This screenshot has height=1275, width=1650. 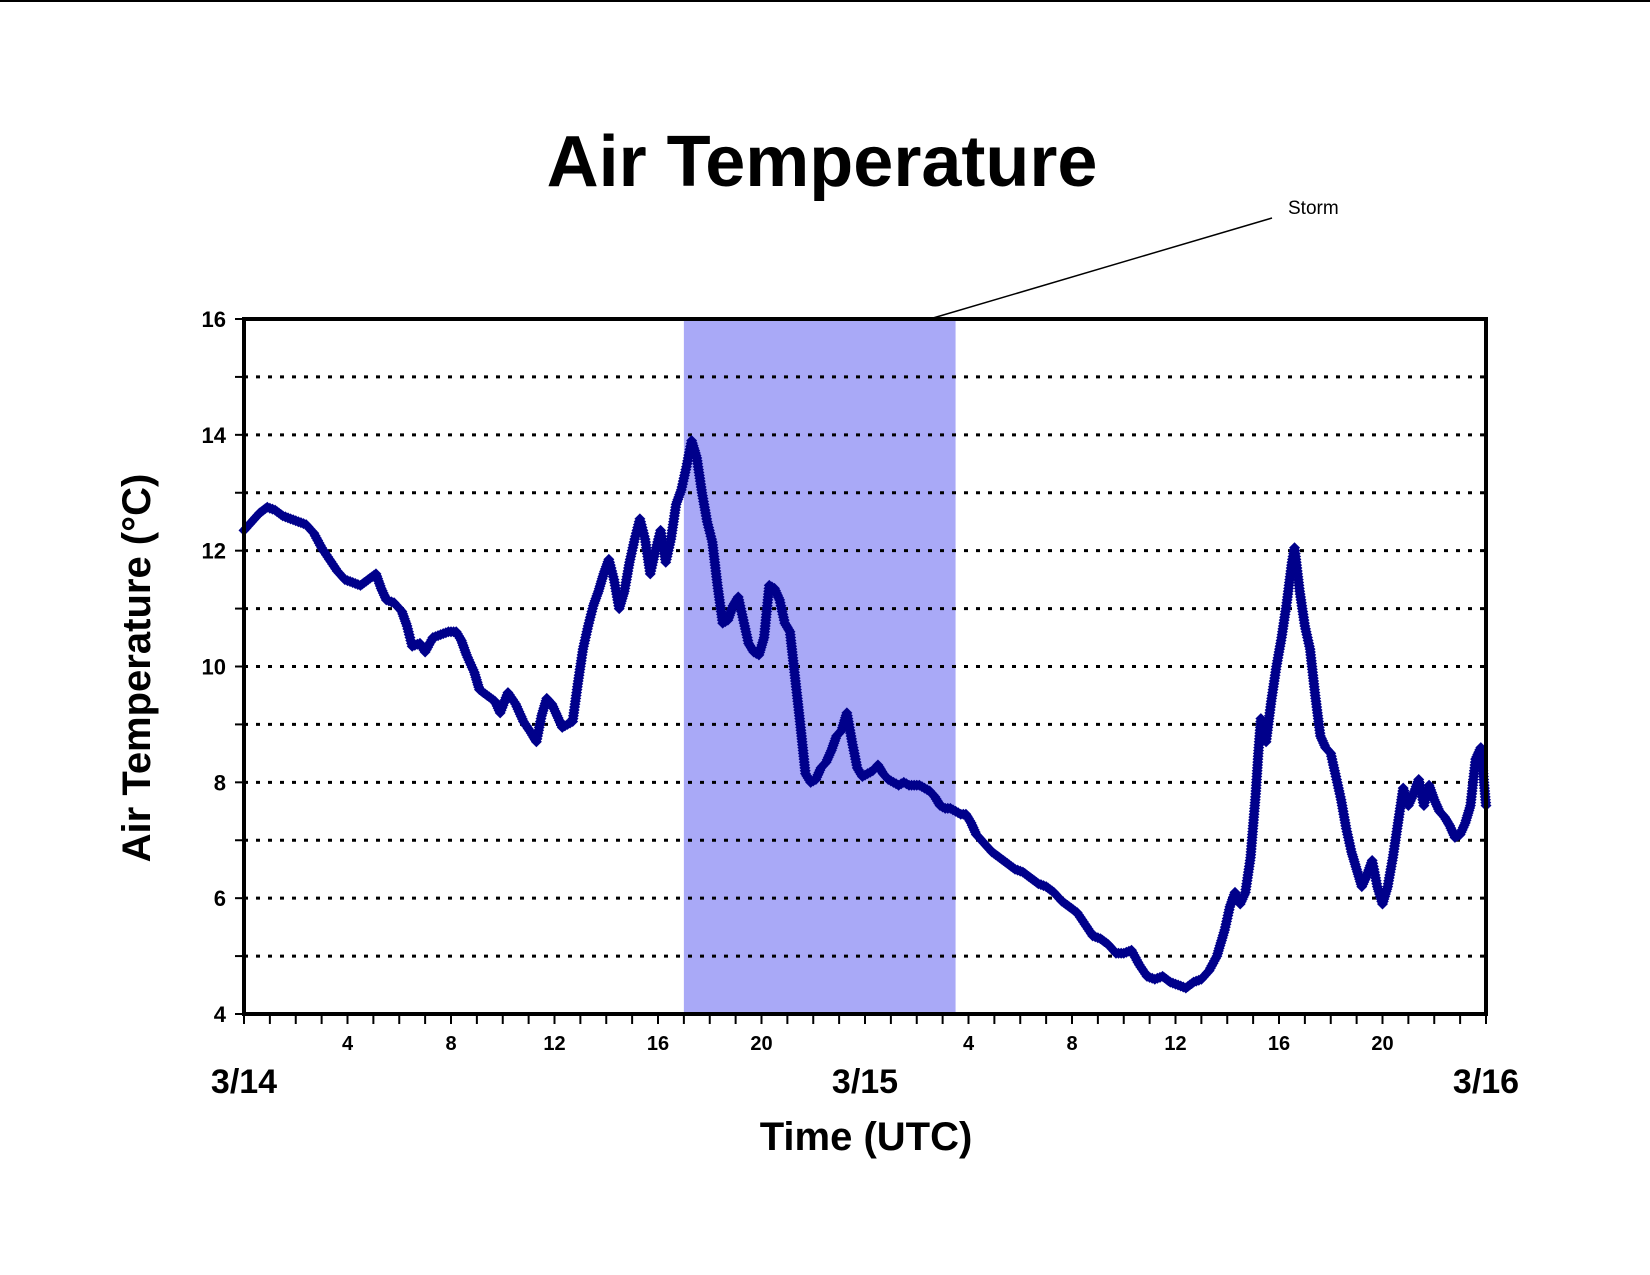 I want to click on y-tick-label: 10, so click(x=214, y=667).